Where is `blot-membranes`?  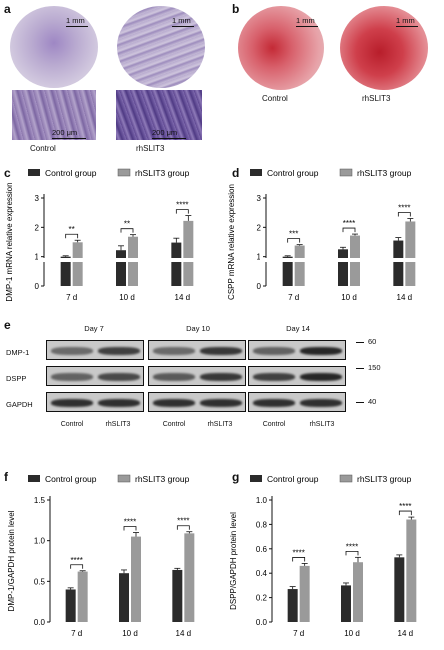
blot-membranes is located at coordinates (201, 377).